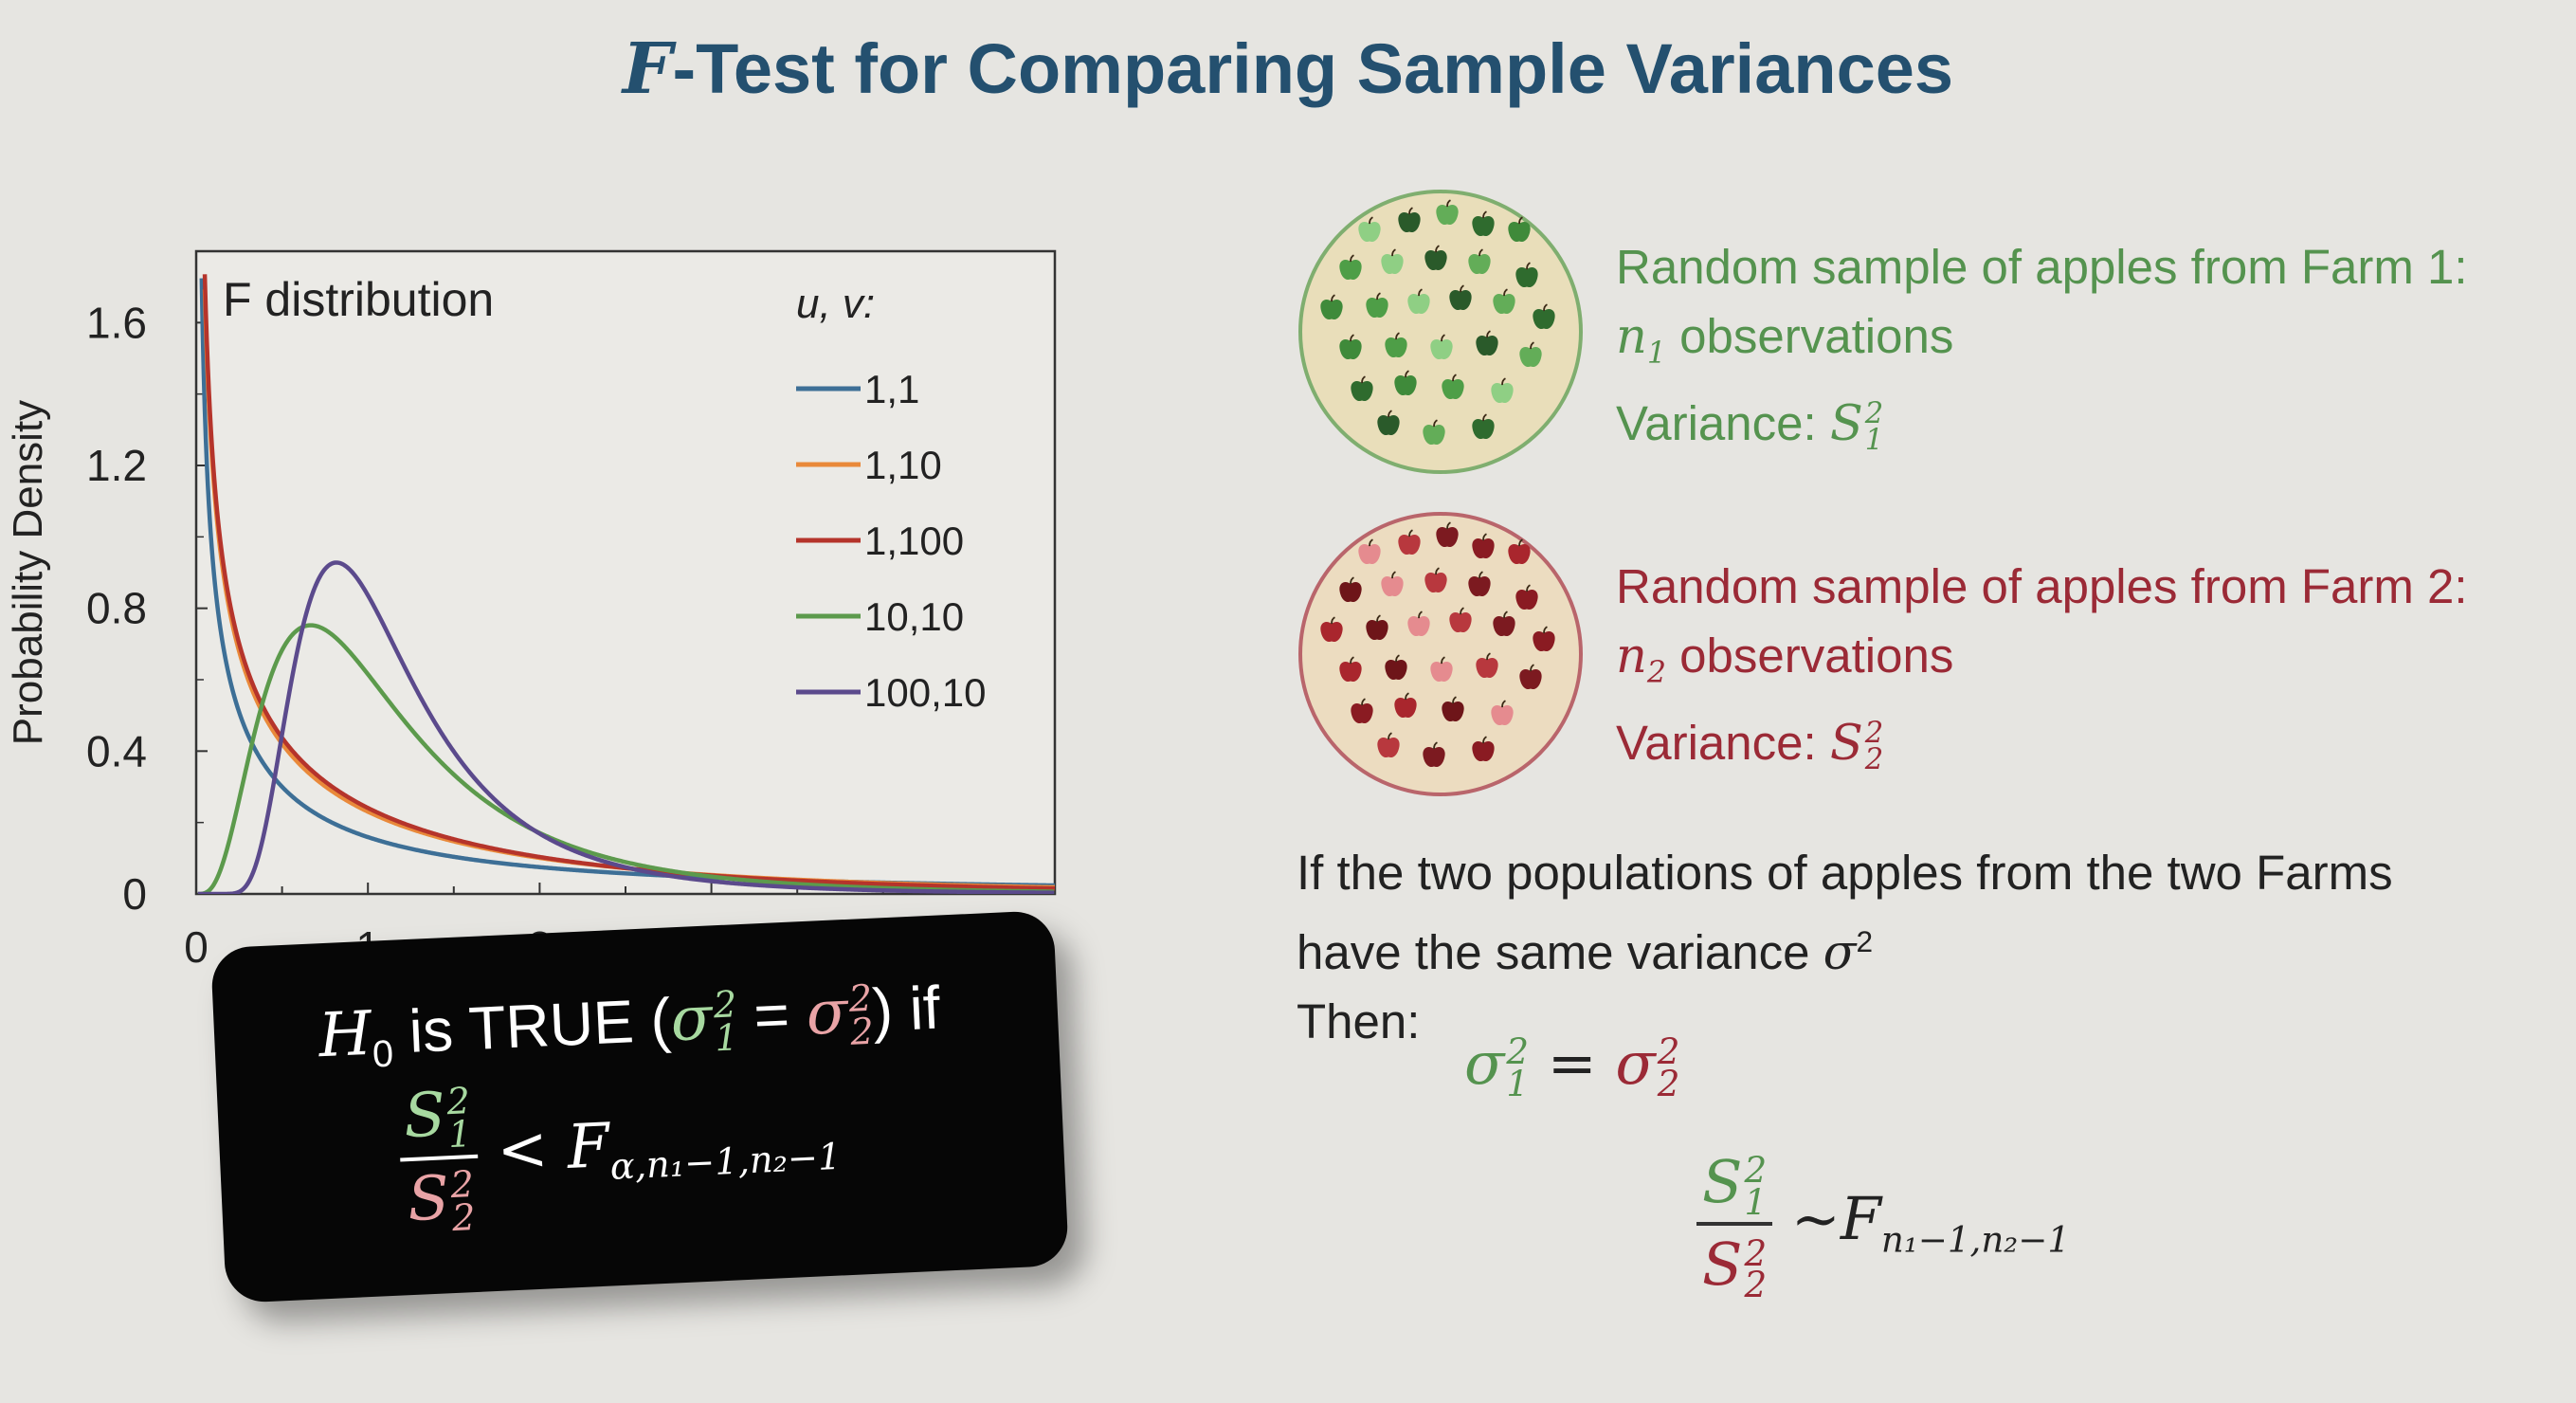 The width and height of the screenshot is (2576, 1403). I want to click on legend-label: 1,1, so click(891, 389).